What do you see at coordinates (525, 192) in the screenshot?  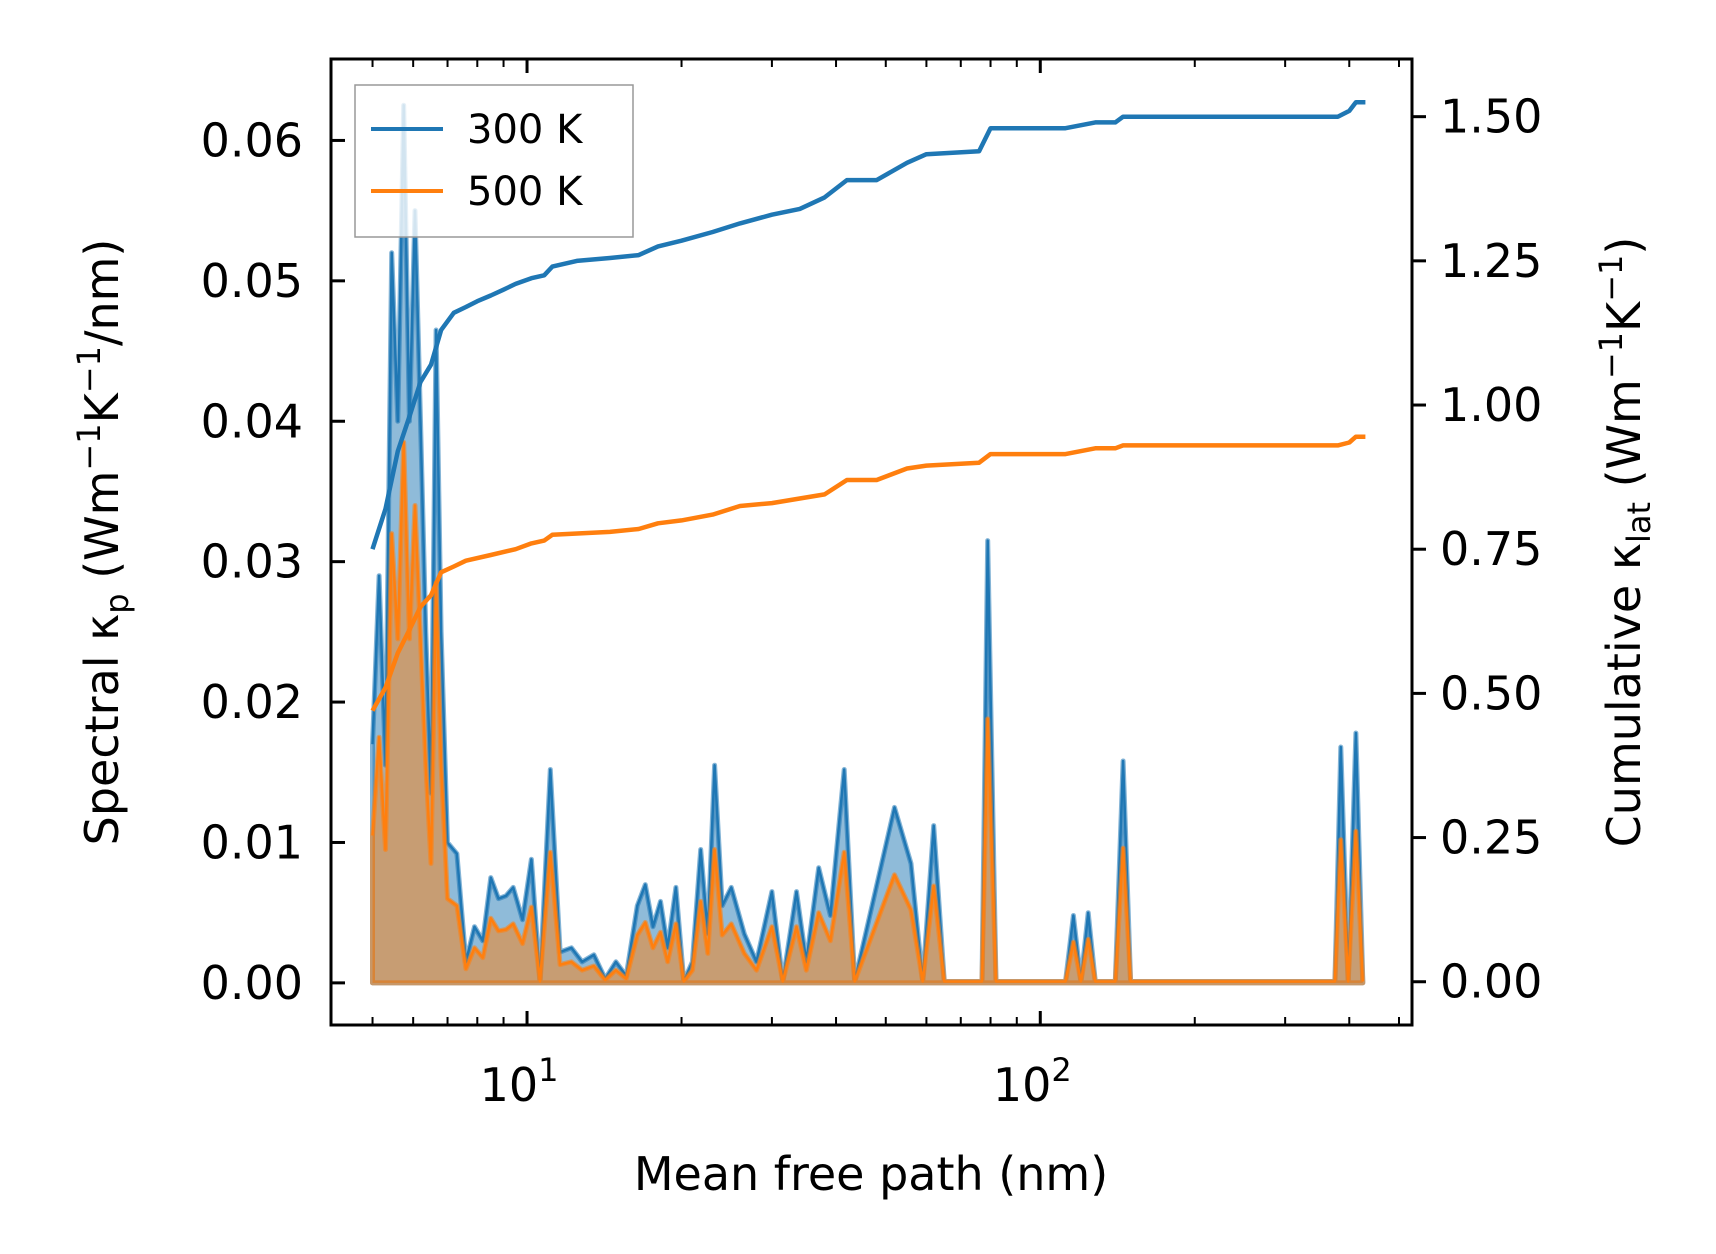 I see `legend-label-500k: 500 K` at bounding box center [525, 192].